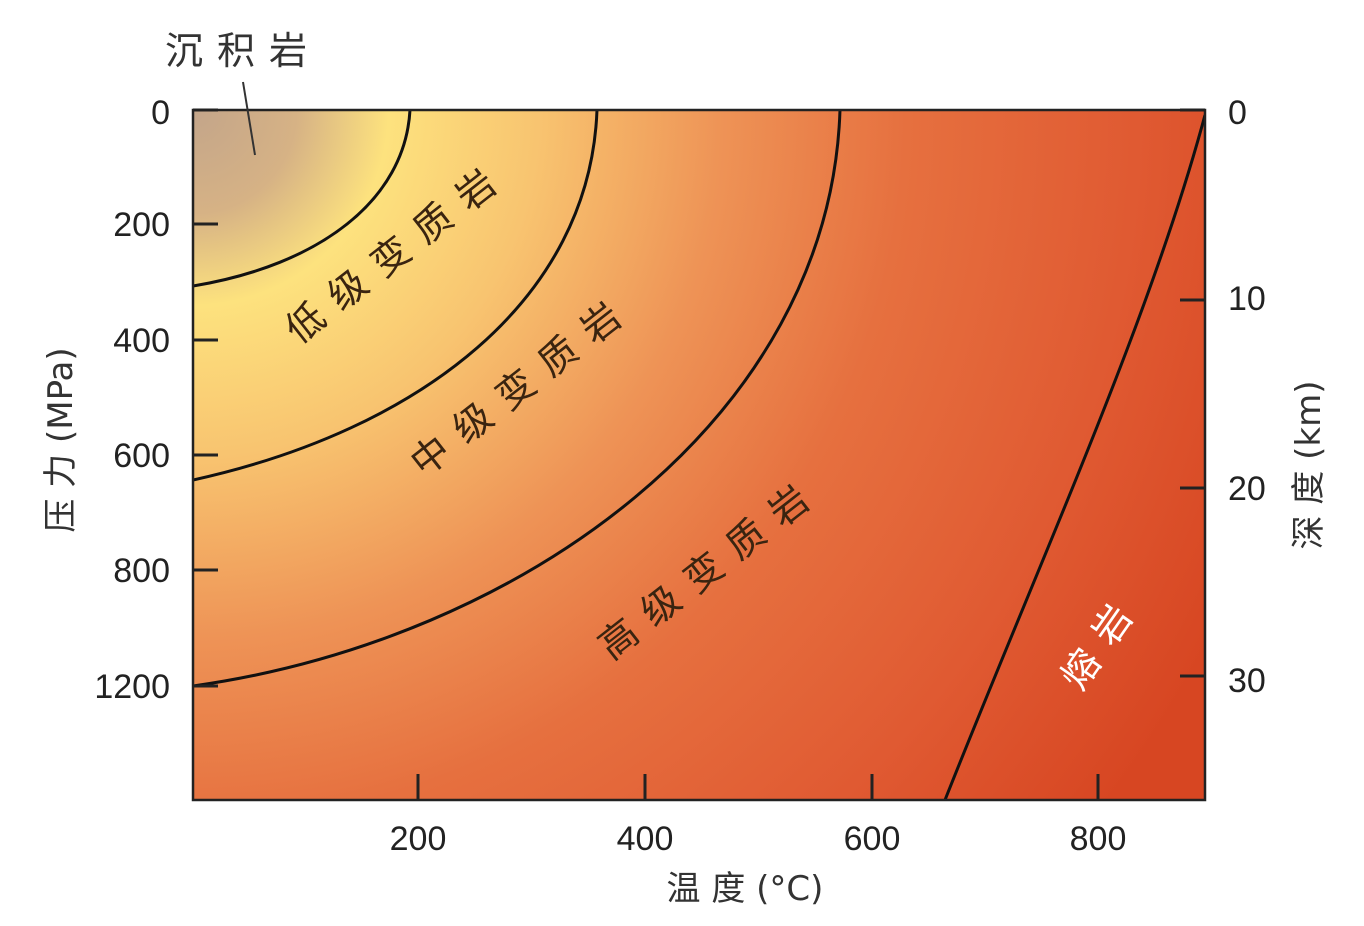 The width and height of the screenshot is (1364, 926). What do you see at coordinates (758, 787) in the screenshot?
I see `bottom-axis-ticks` at bounding box center [758, 787].